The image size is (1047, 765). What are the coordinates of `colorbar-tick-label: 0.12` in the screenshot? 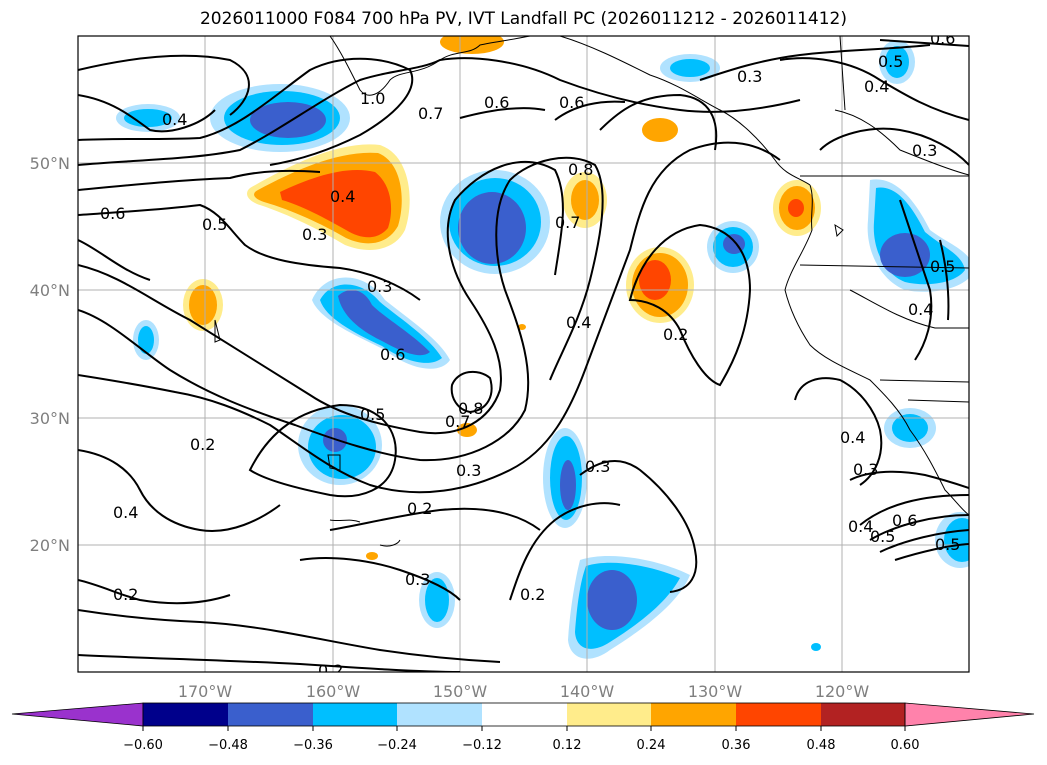 It's located at (567, 745).